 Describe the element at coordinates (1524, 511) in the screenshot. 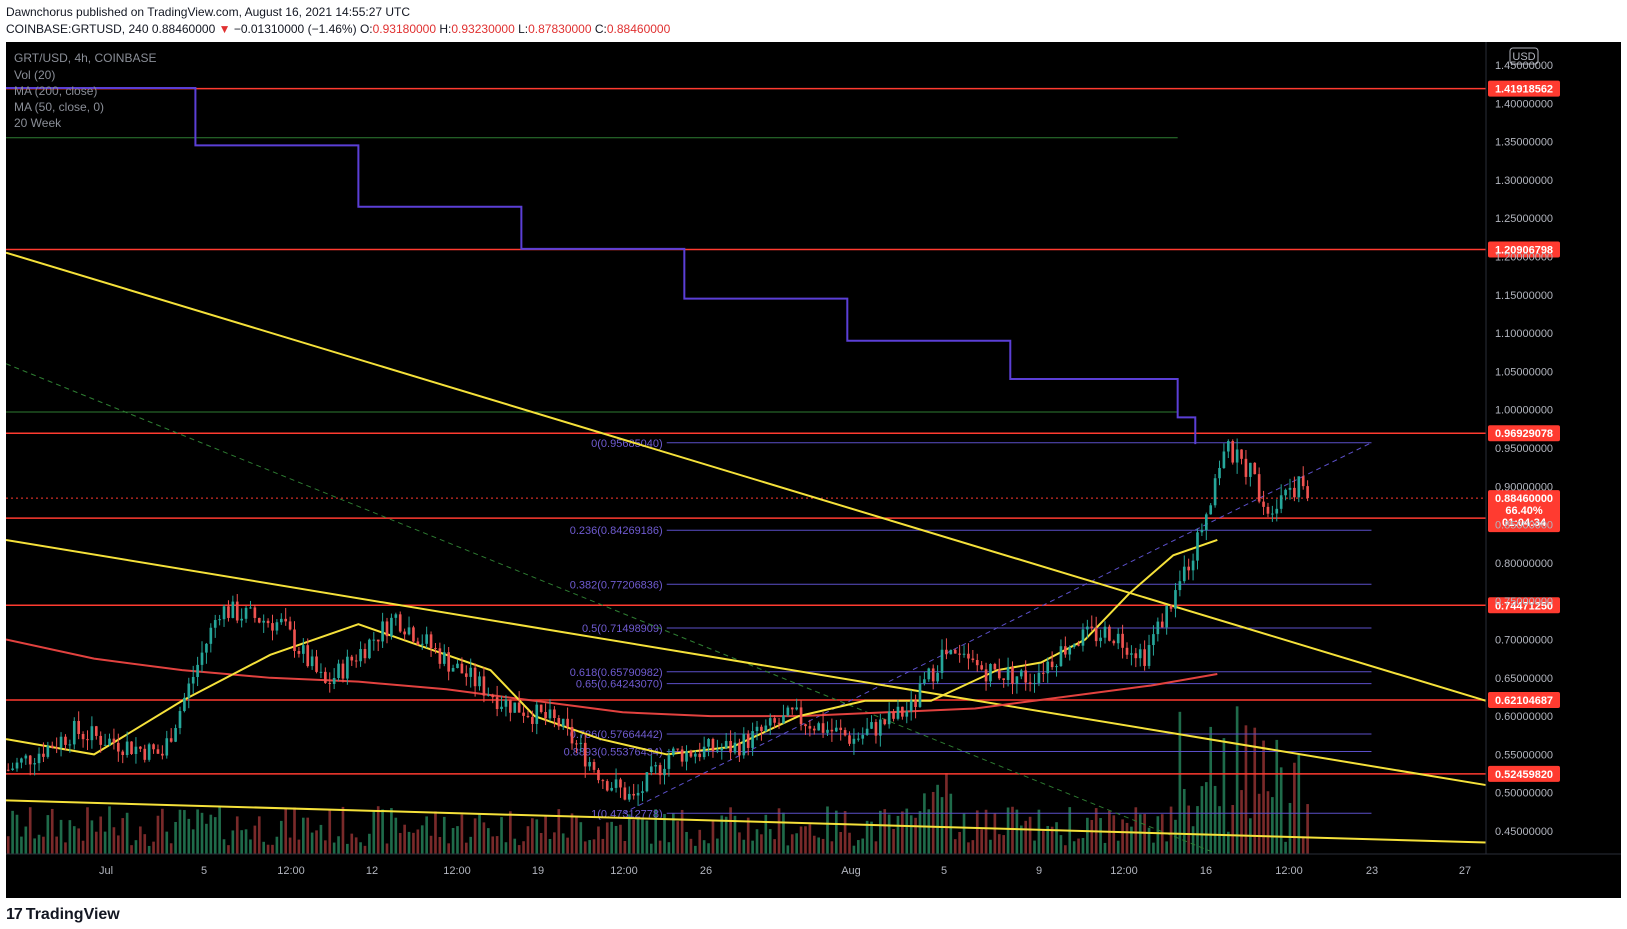

I see `current-price-badge` at that location.